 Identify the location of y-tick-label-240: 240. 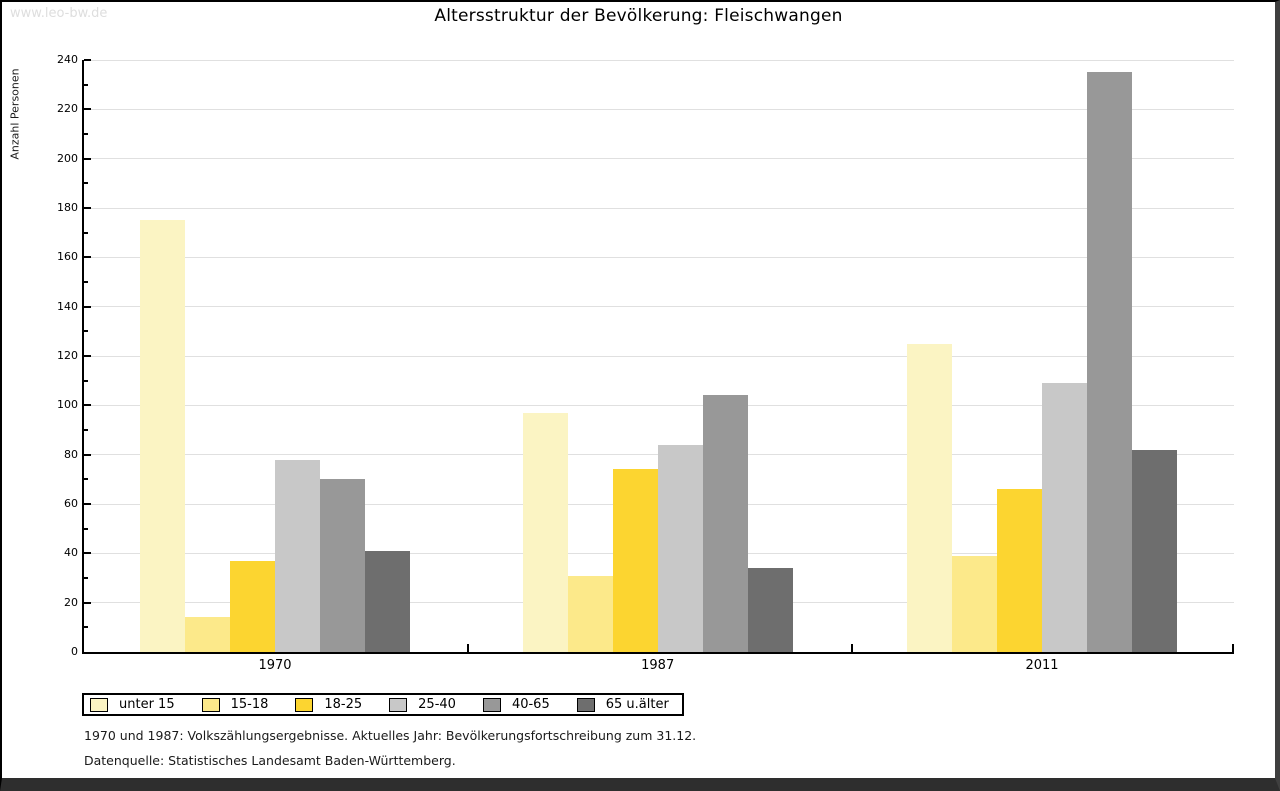
(67, 59).